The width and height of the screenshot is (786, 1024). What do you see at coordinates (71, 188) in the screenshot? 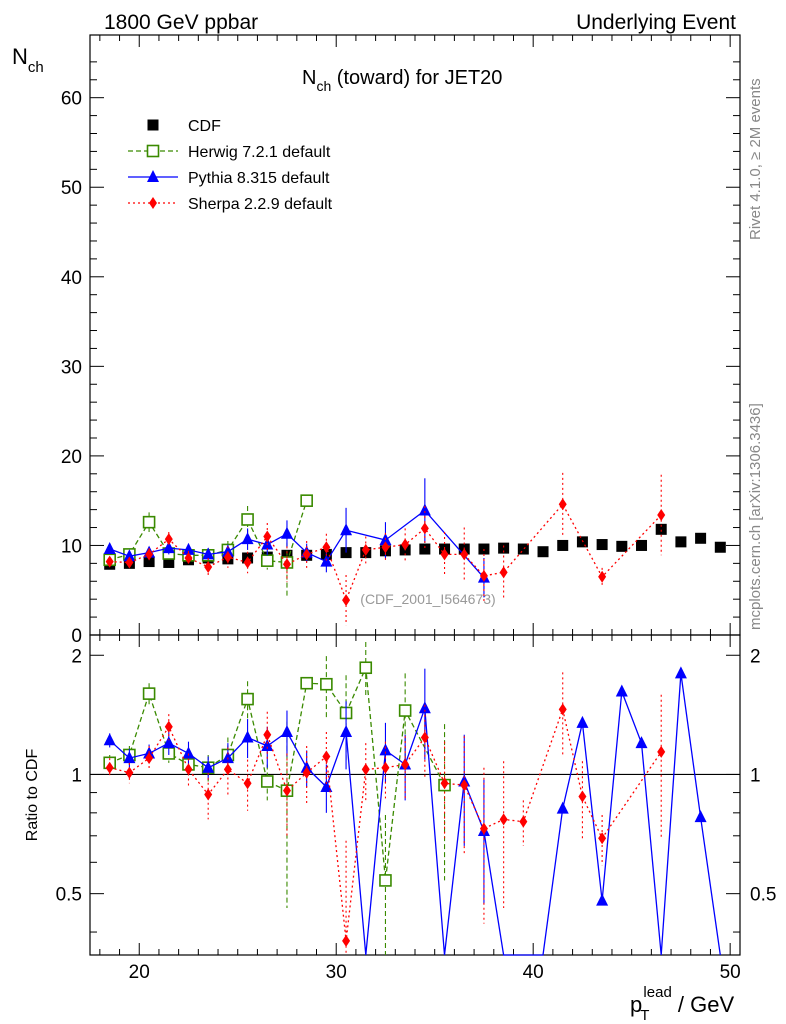
I see `main-y-tick-label: 50` at bounding box center [71, 188].